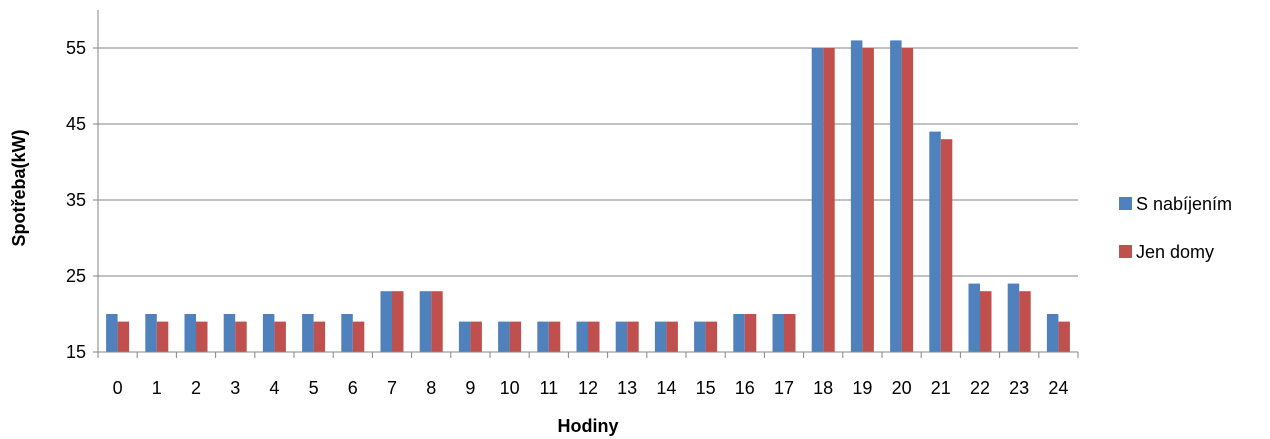  What do you see at coordinates (76, 124) in the screenshot?
I see `y-tick-label: 45` at bounding box center [76, 124].